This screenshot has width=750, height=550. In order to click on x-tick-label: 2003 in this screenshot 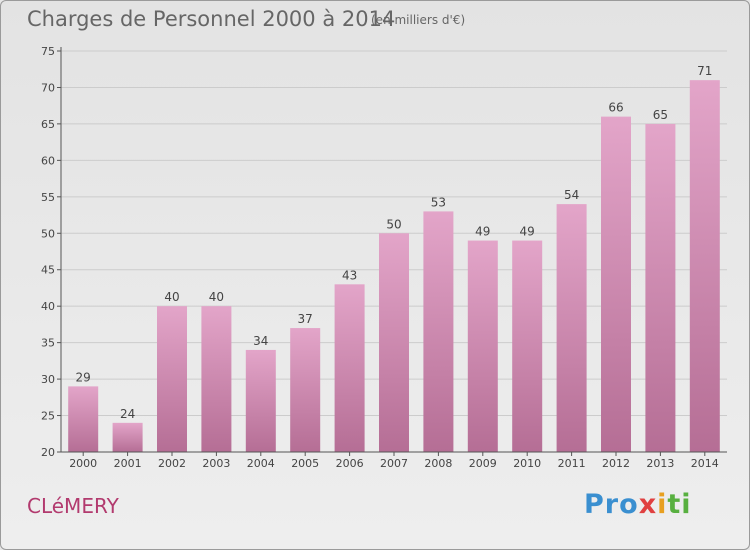, I will do `click(216, 463)`.